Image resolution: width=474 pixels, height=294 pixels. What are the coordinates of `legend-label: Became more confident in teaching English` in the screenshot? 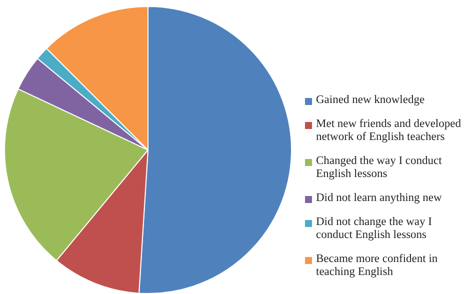 It's located at (377, 266).